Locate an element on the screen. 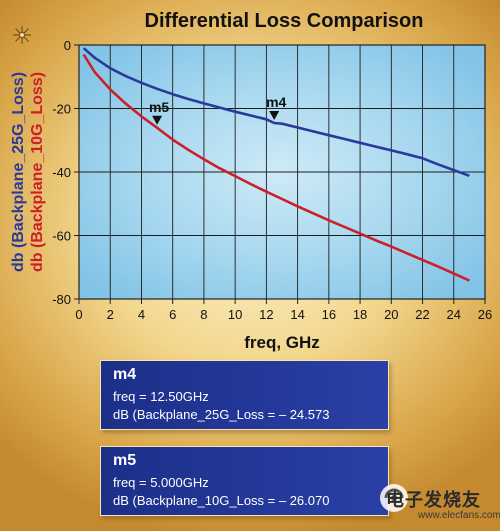 This screenshot has width=500, height=531. x-tick-label: 8 is located at coordinates (203, 314).